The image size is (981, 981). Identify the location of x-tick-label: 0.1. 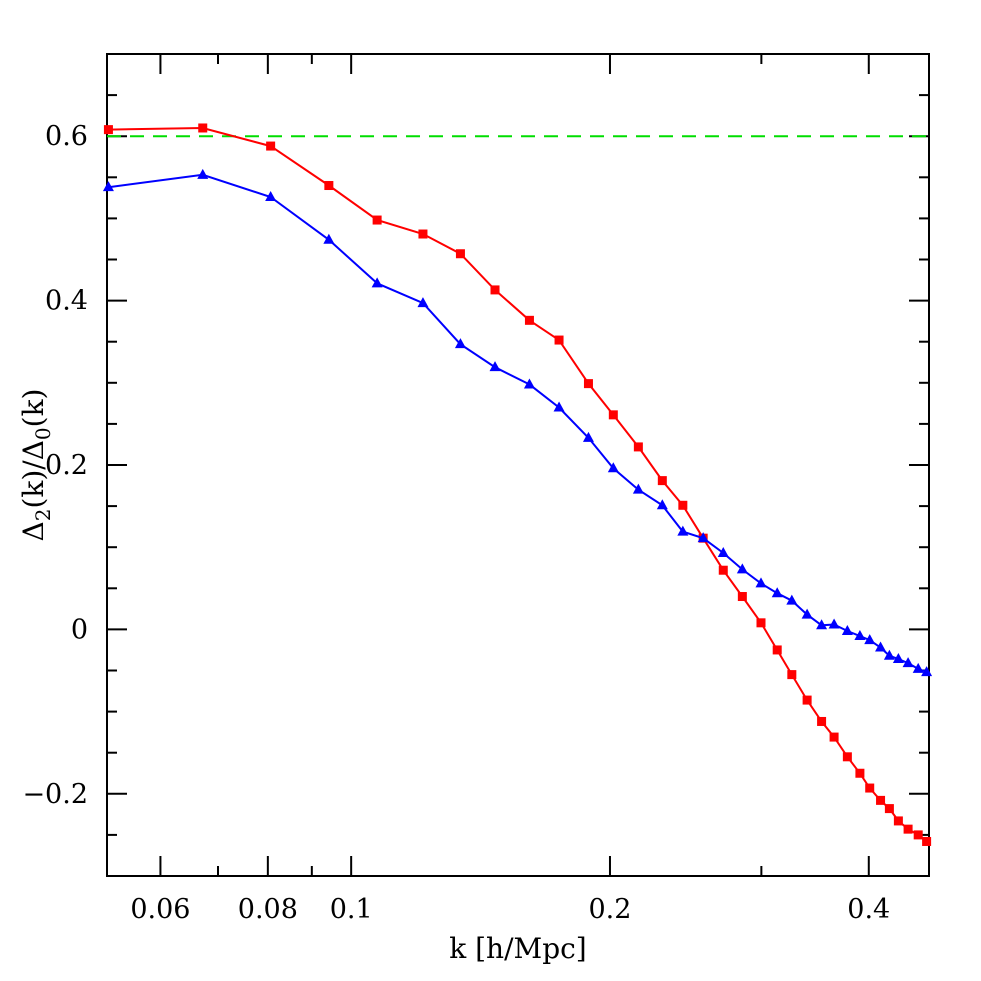
(351, 909).